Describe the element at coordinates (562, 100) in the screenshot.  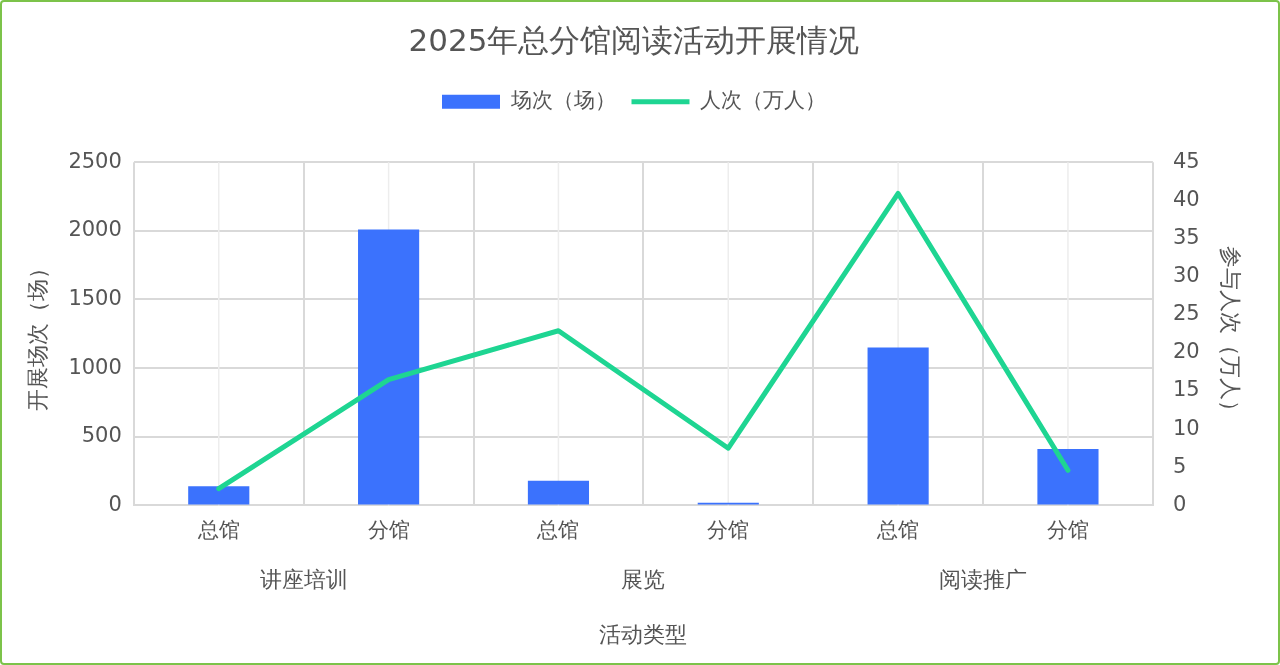
I see `legend-label: 场次（场）` at that location.